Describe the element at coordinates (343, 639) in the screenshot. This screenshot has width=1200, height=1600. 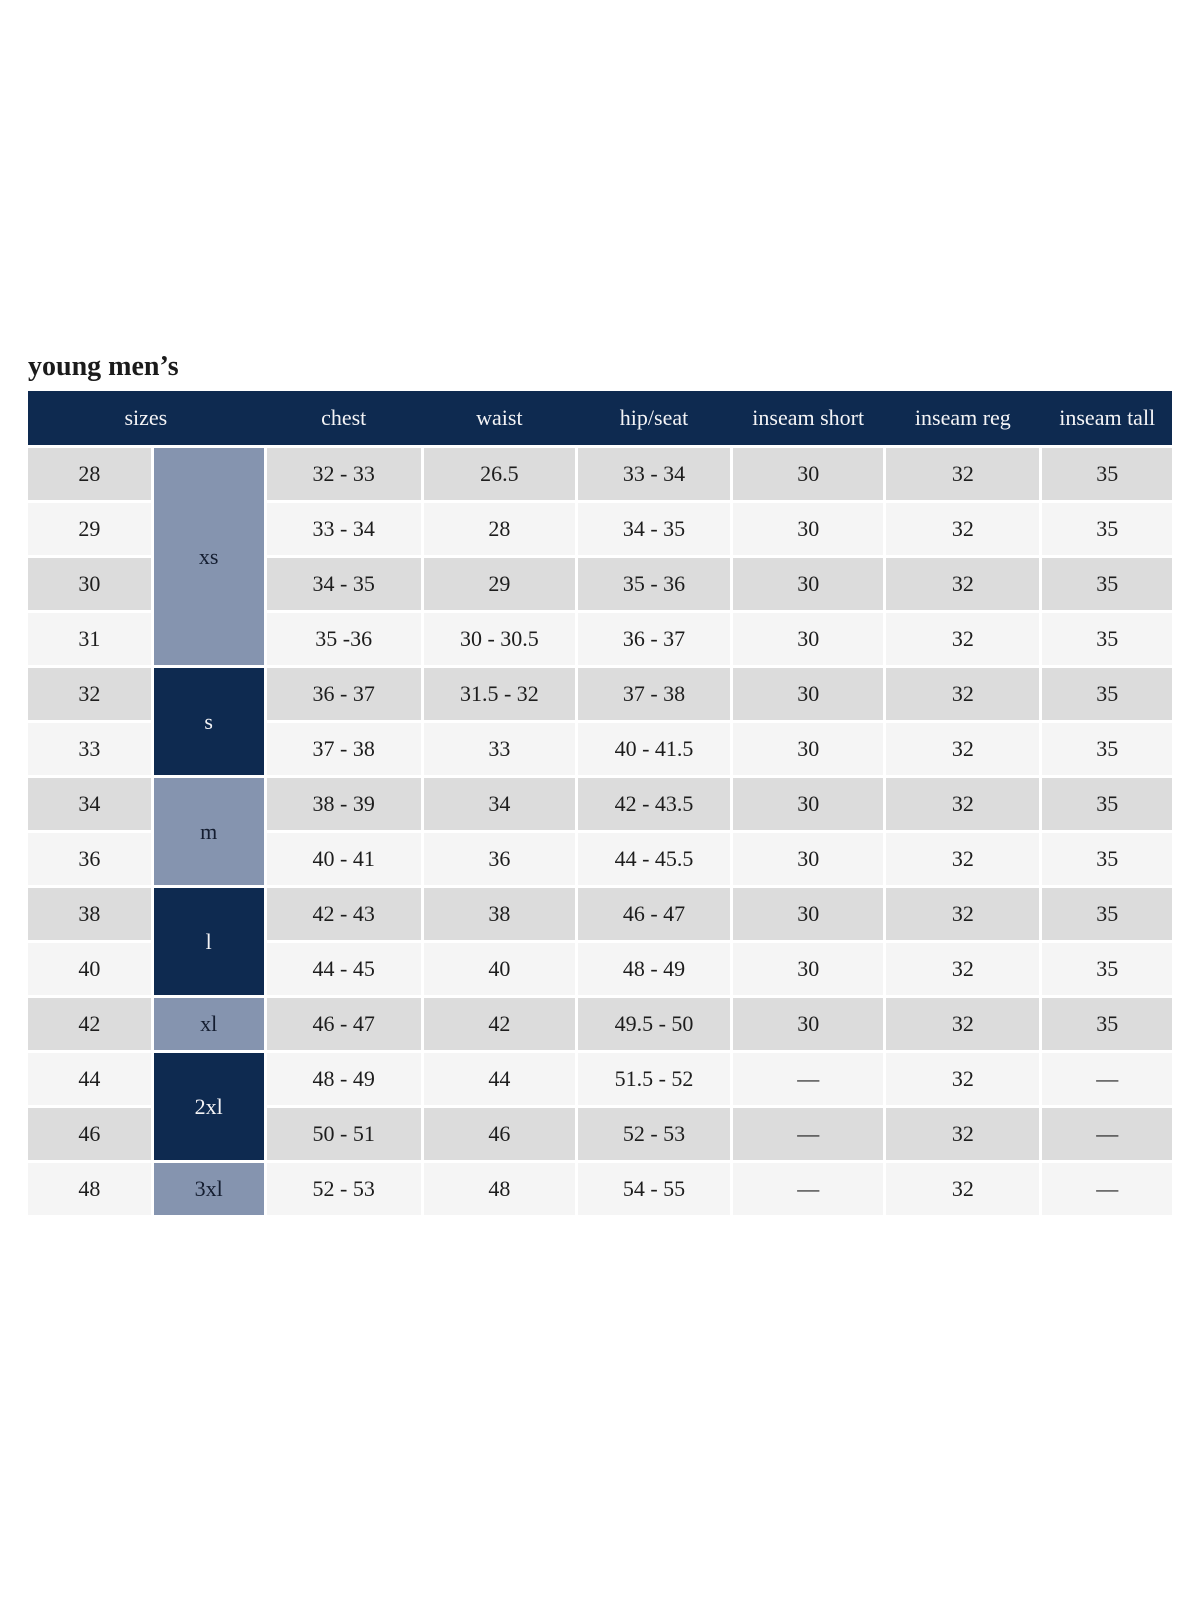
I see `chest-cell: 35 -36` at that location.